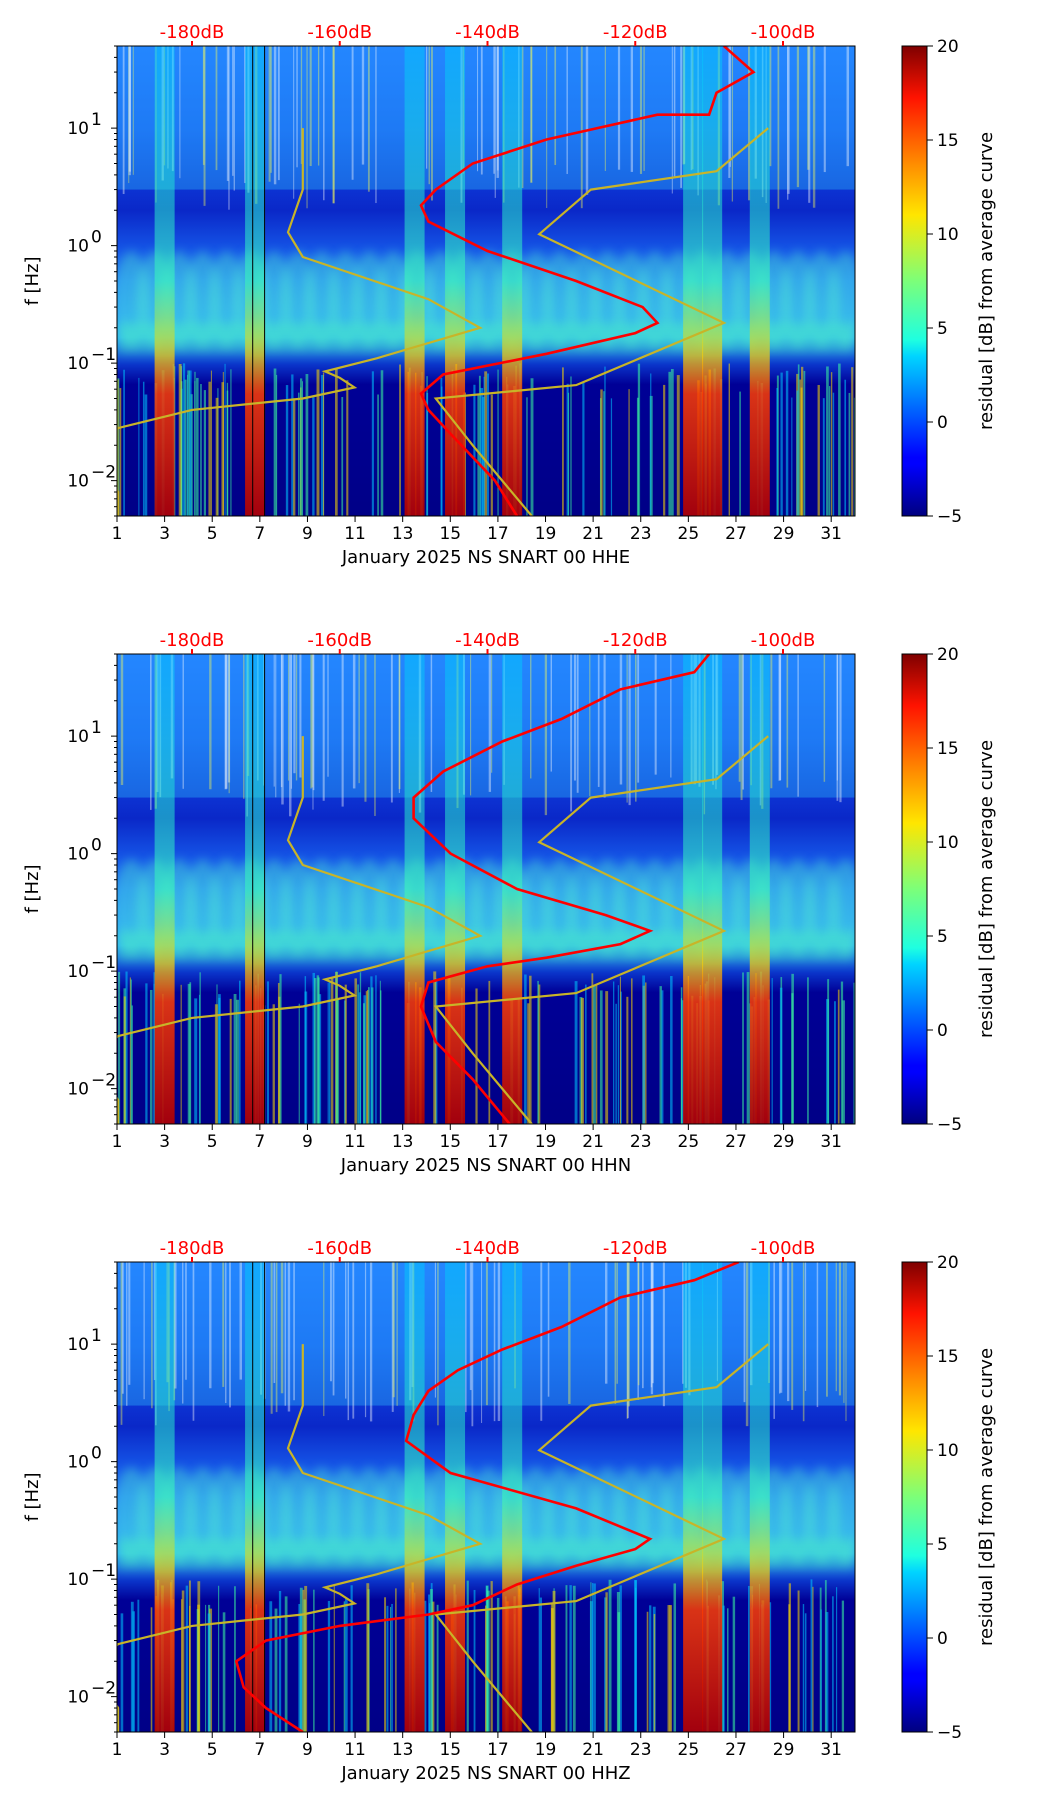 The width and height of the screenshot is (1052, 1806). I want to click on colorbar-tick-label: 15, so click(948, 749).